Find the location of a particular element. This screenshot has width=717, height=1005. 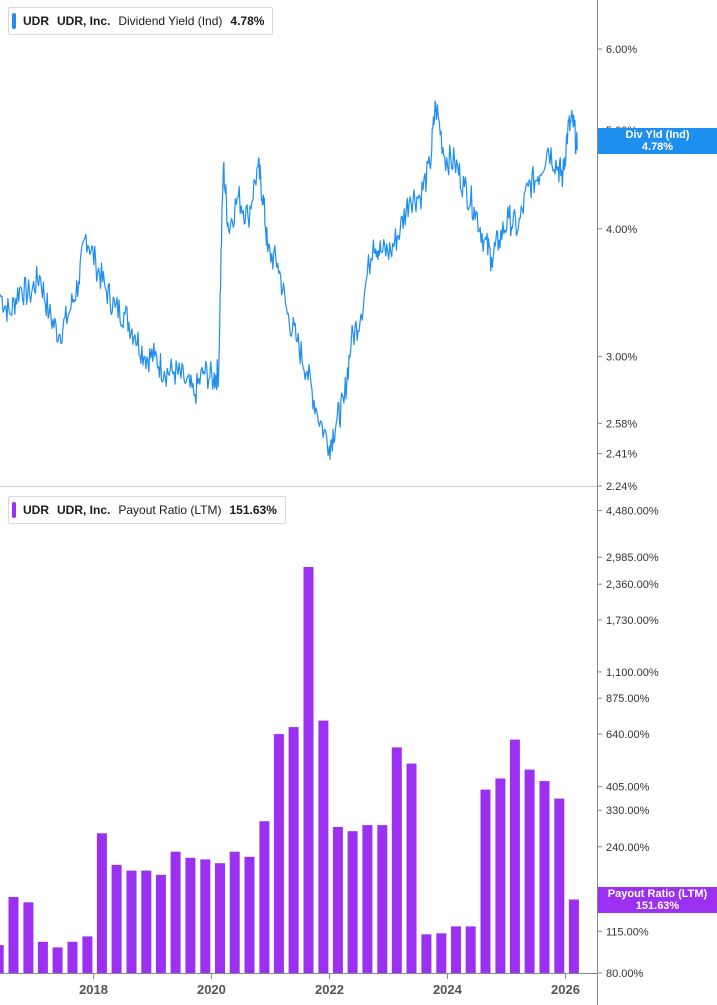

x-tick-label: 2018 is located at coordinates (93, 989).